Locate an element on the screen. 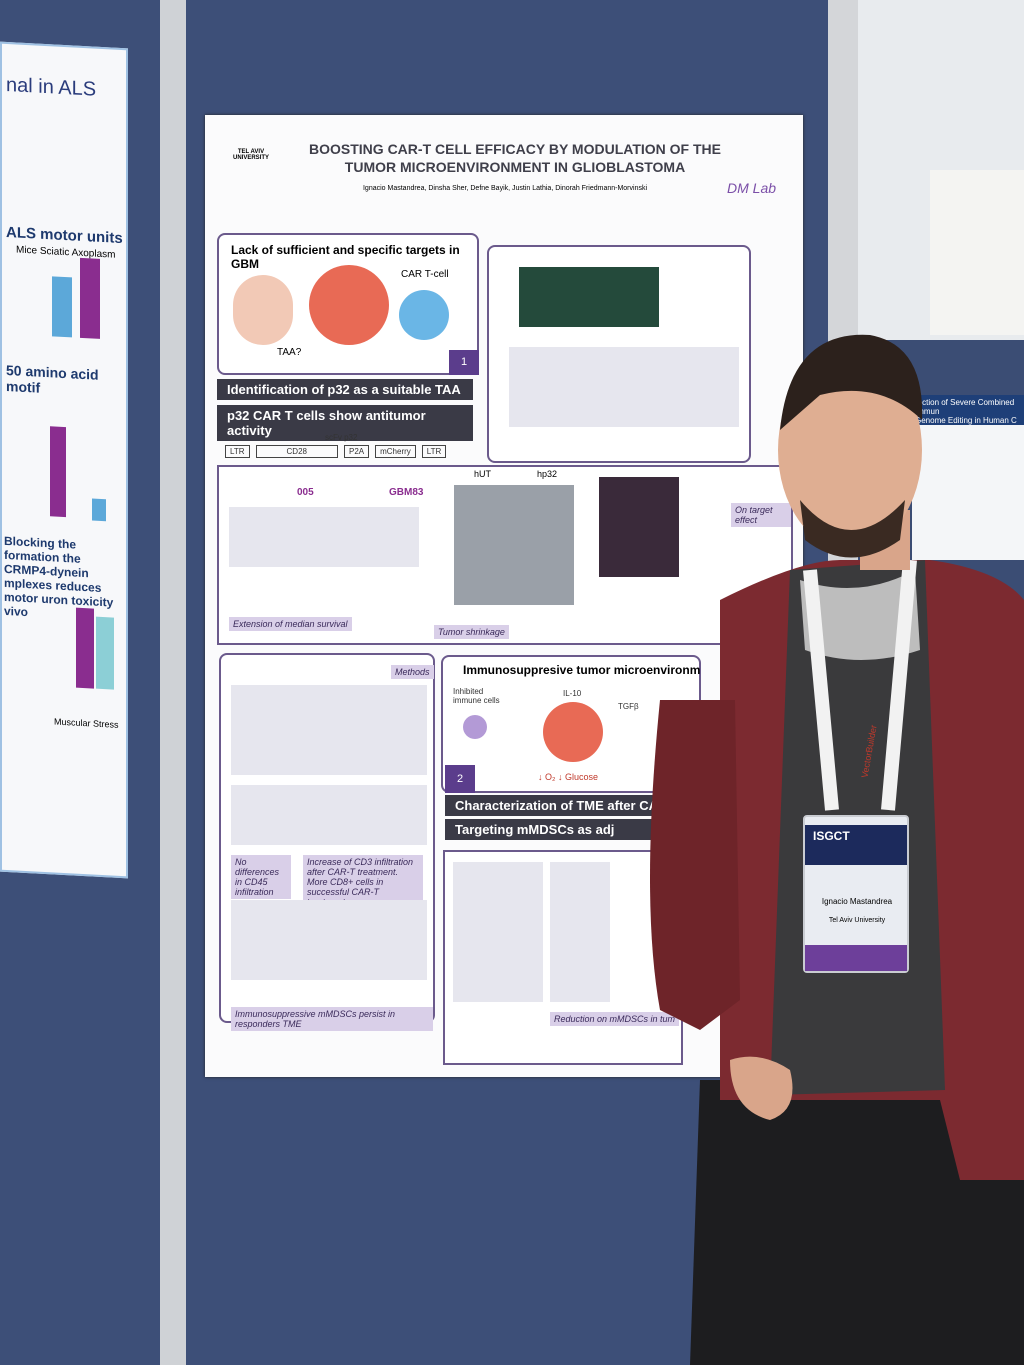  label: TAA? is located at coordinates (289, 352).